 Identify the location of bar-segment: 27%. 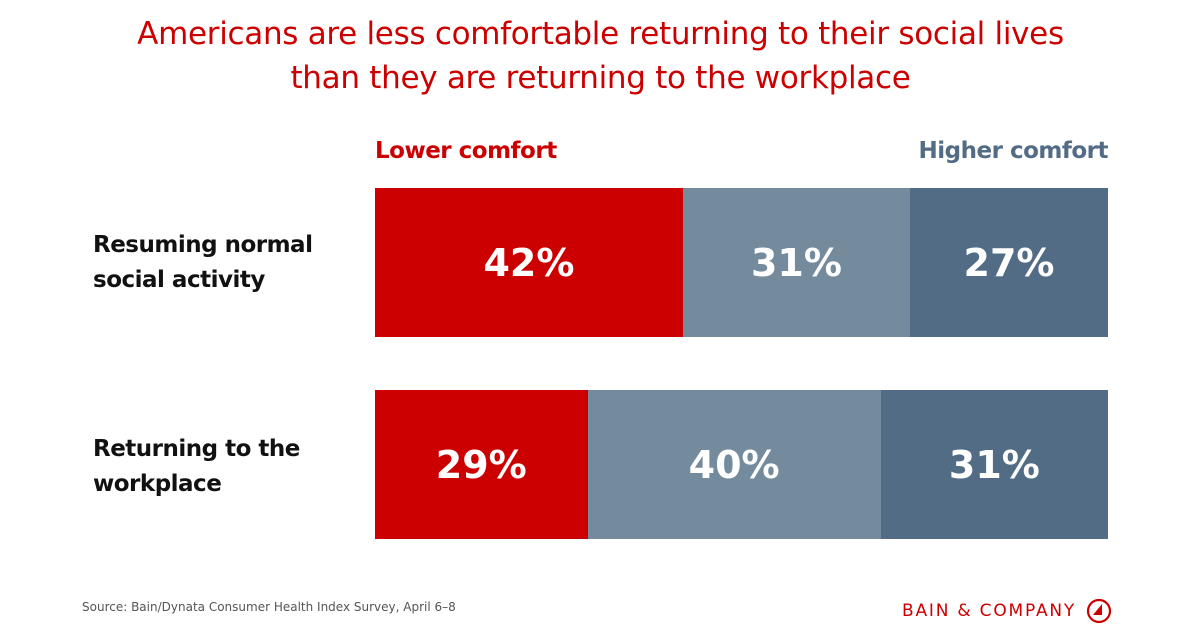
(1009, 262).